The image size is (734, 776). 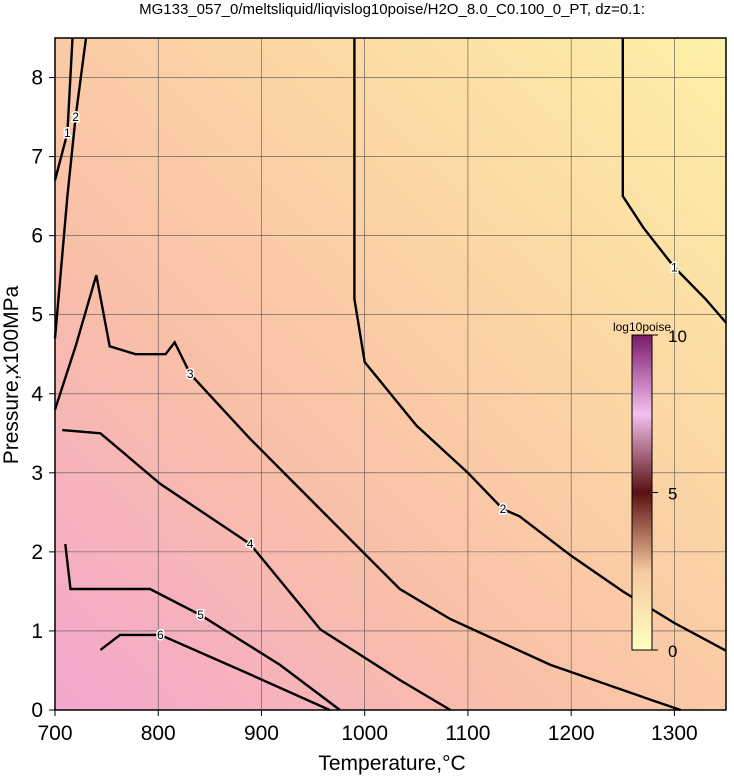 What do you see at coordinates (364, 733) in the screenshot?
I see `x-tick-label: 1000` at bounding box center [364, 733].